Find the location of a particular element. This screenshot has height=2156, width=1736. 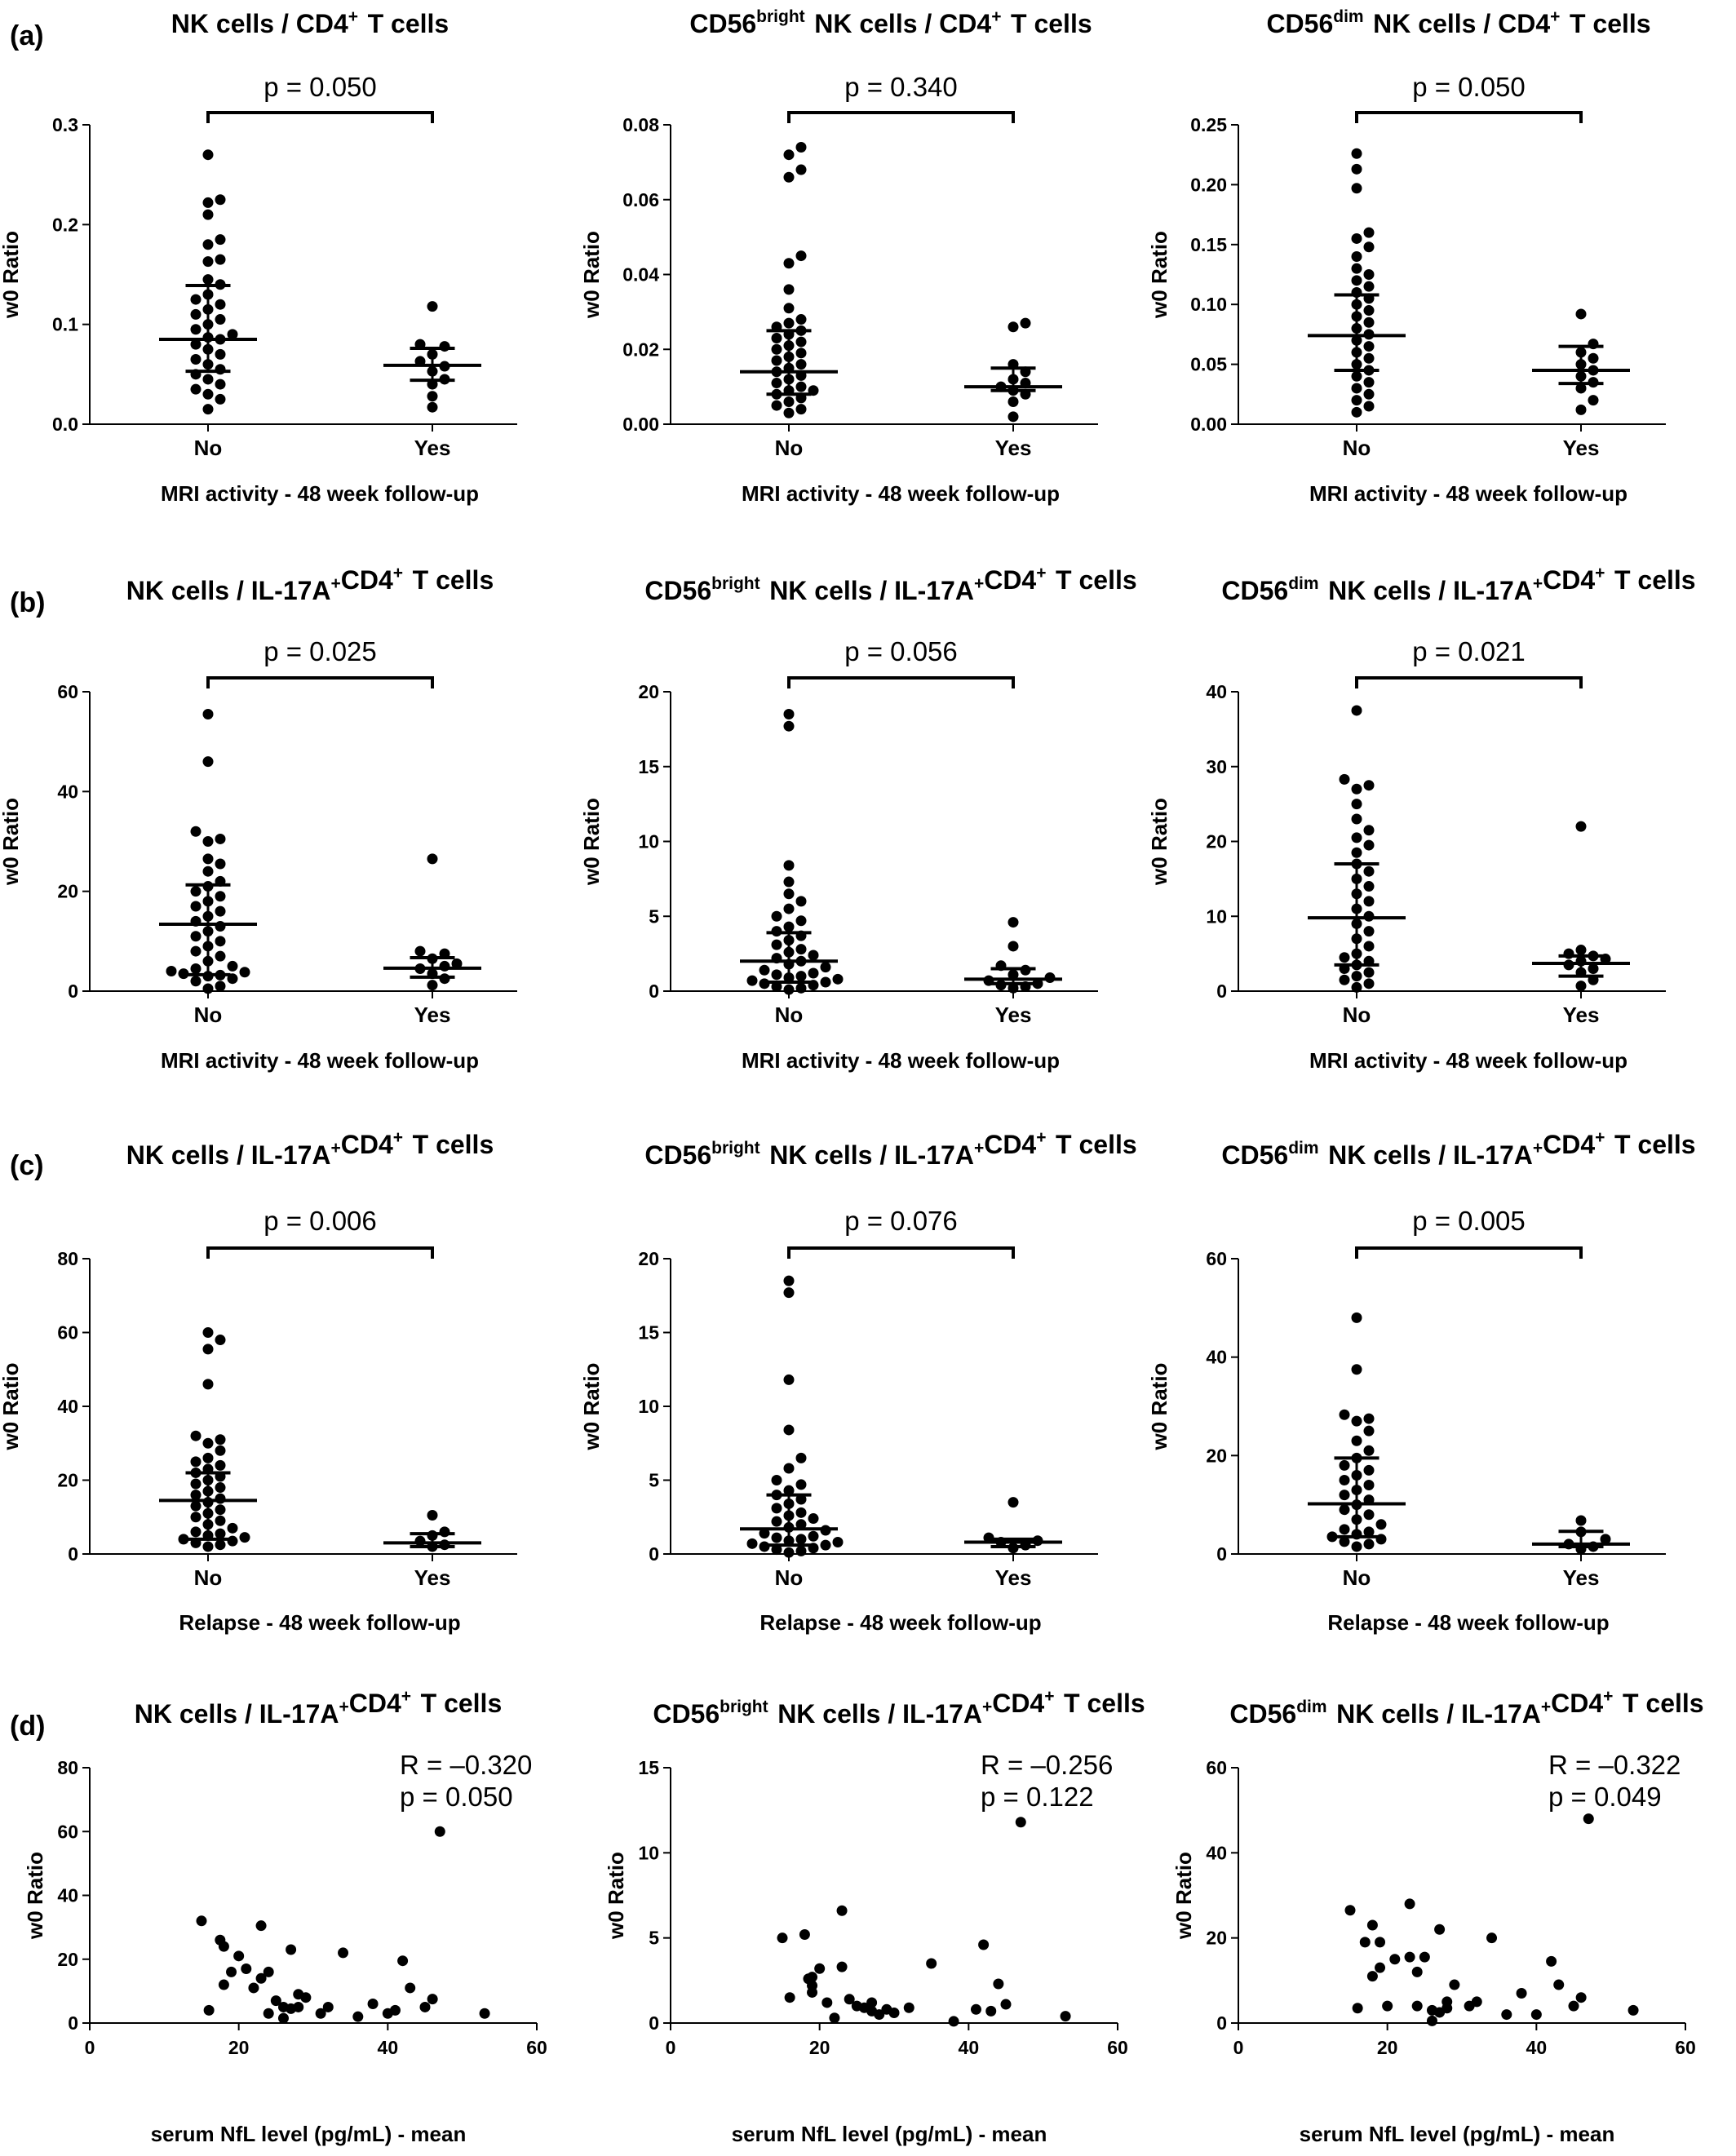

x-axis-label: MRI activity - 48 week follow-up is located at coordinates (1468, 1060).